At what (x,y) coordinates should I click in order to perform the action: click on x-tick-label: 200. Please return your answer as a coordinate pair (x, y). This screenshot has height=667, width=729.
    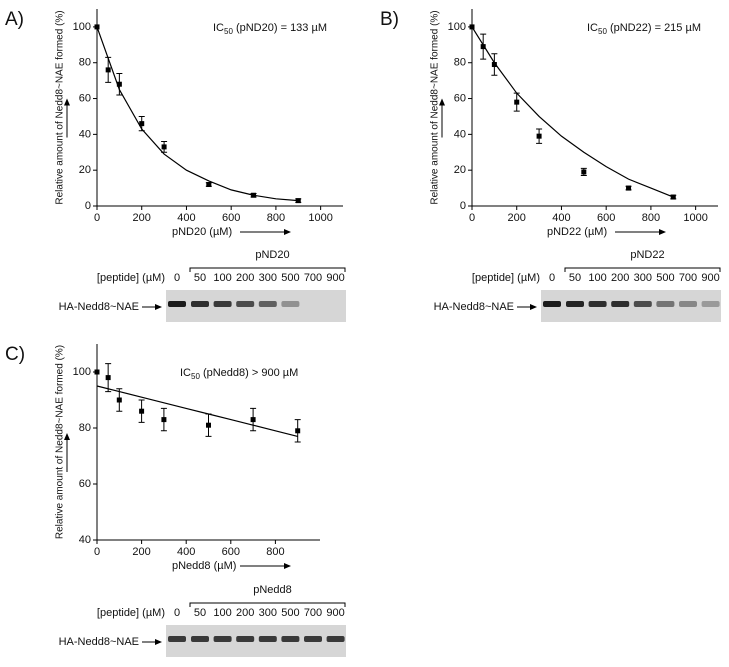
    Looking at the image, I should click on (141, 552).